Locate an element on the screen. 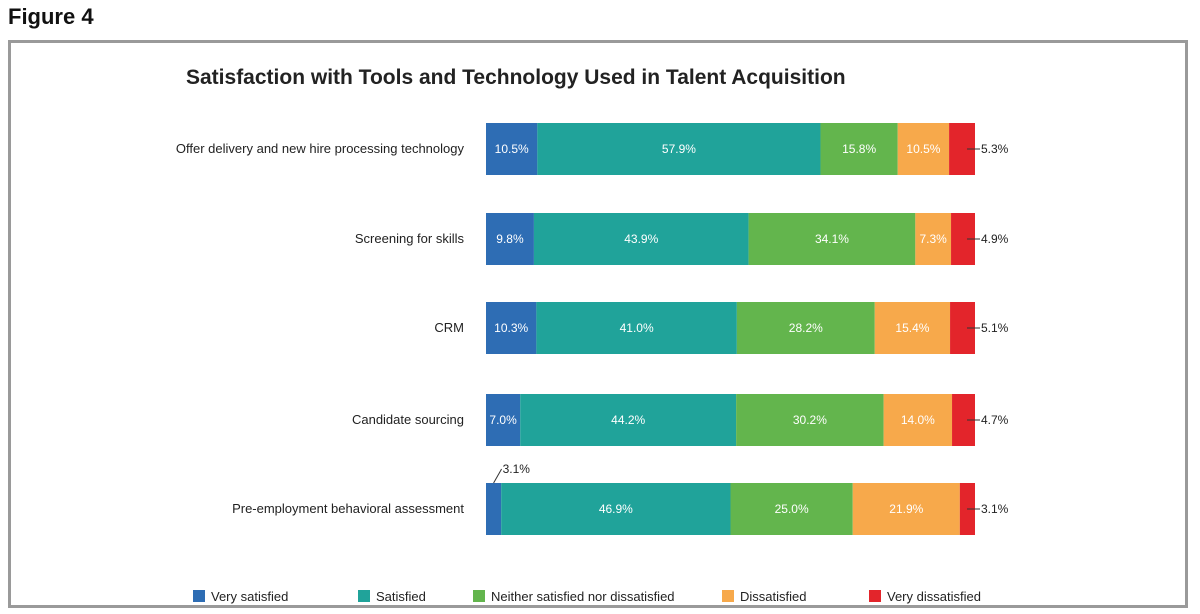 The height and width of the screenshot is (614, 1200). data-label: 25.0% is located at coordinates (792, 509).